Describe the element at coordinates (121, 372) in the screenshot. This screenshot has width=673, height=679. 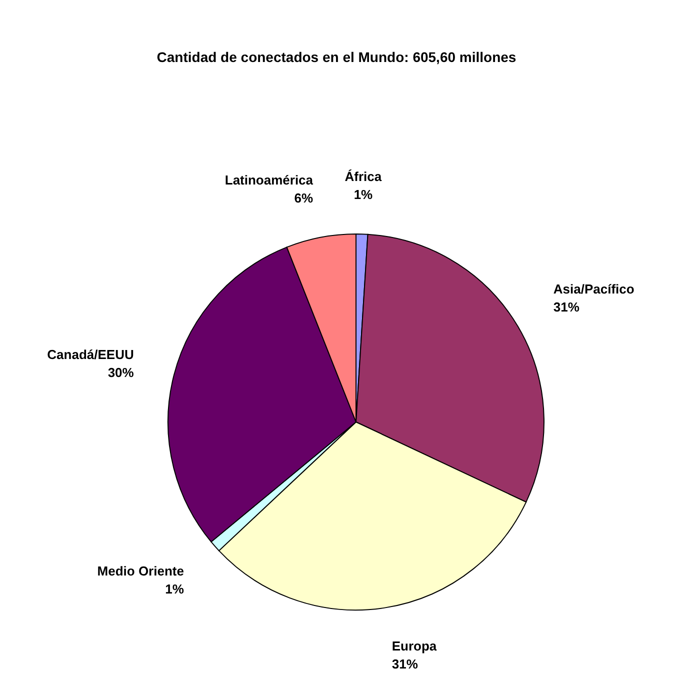
I see `data-label: 30%` at that location.